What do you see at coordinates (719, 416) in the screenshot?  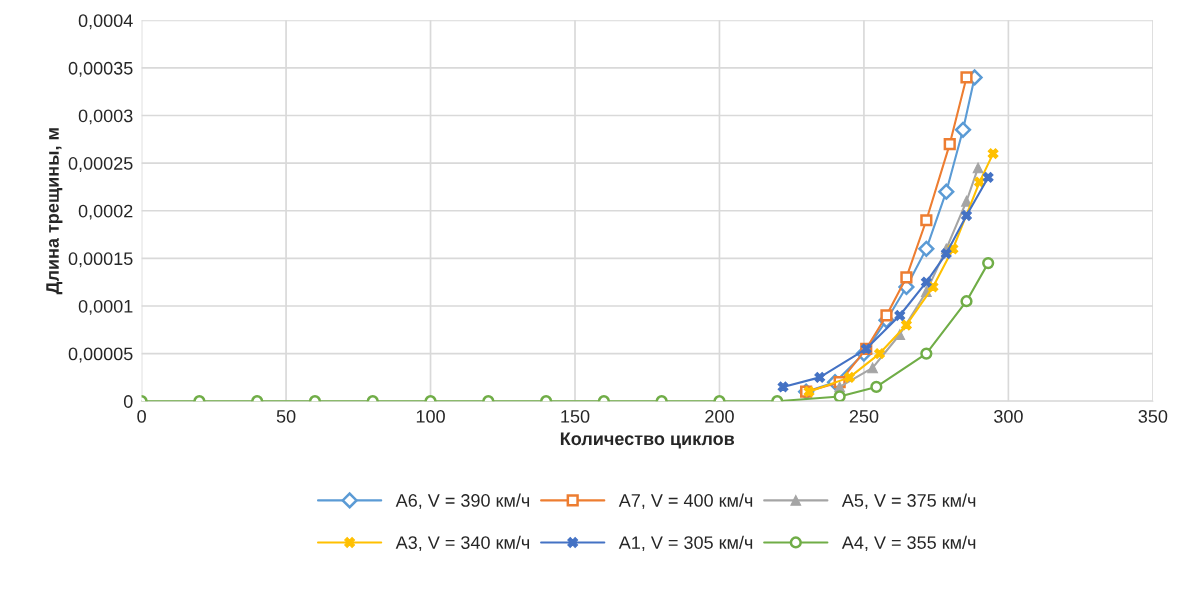 I see `x-tick-label: 200` at bounding box center [719, 416].